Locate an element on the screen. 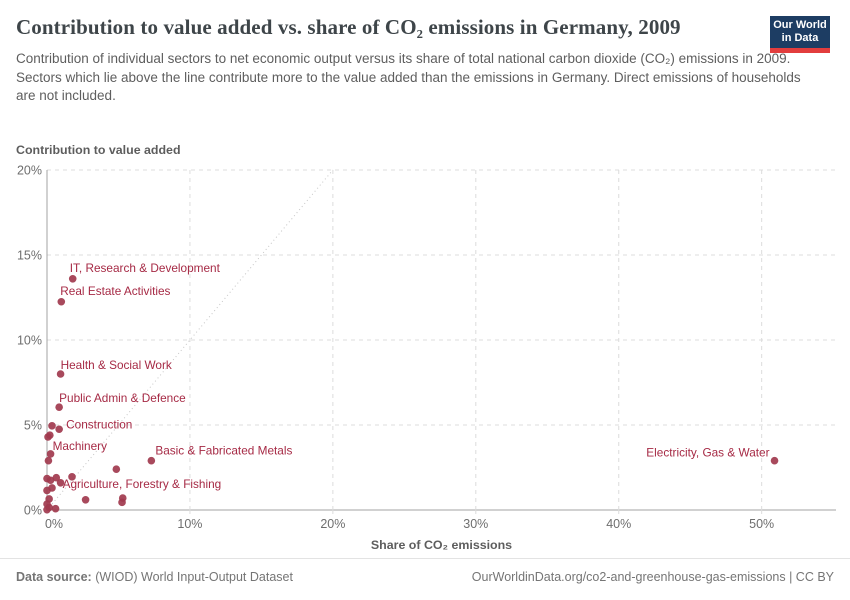 Image resolution: width=850 pixels, height=600 pixels. y-tick-label: 15% is located at coordinates (29, 255).